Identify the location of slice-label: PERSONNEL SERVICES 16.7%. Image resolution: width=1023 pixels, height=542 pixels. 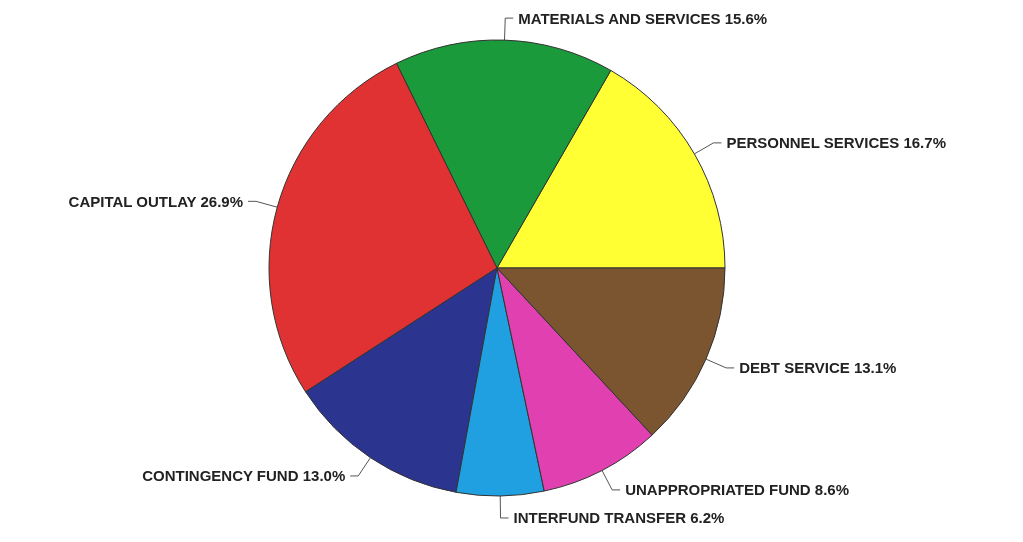
(836, 143).